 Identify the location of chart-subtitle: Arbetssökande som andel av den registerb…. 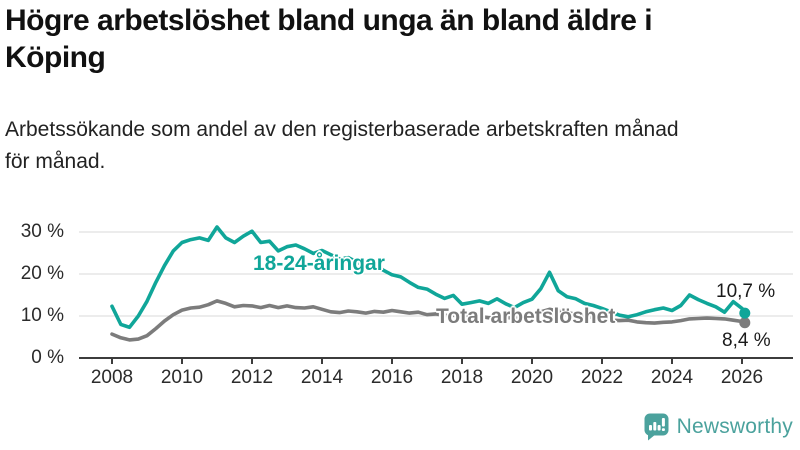
(401, 146).